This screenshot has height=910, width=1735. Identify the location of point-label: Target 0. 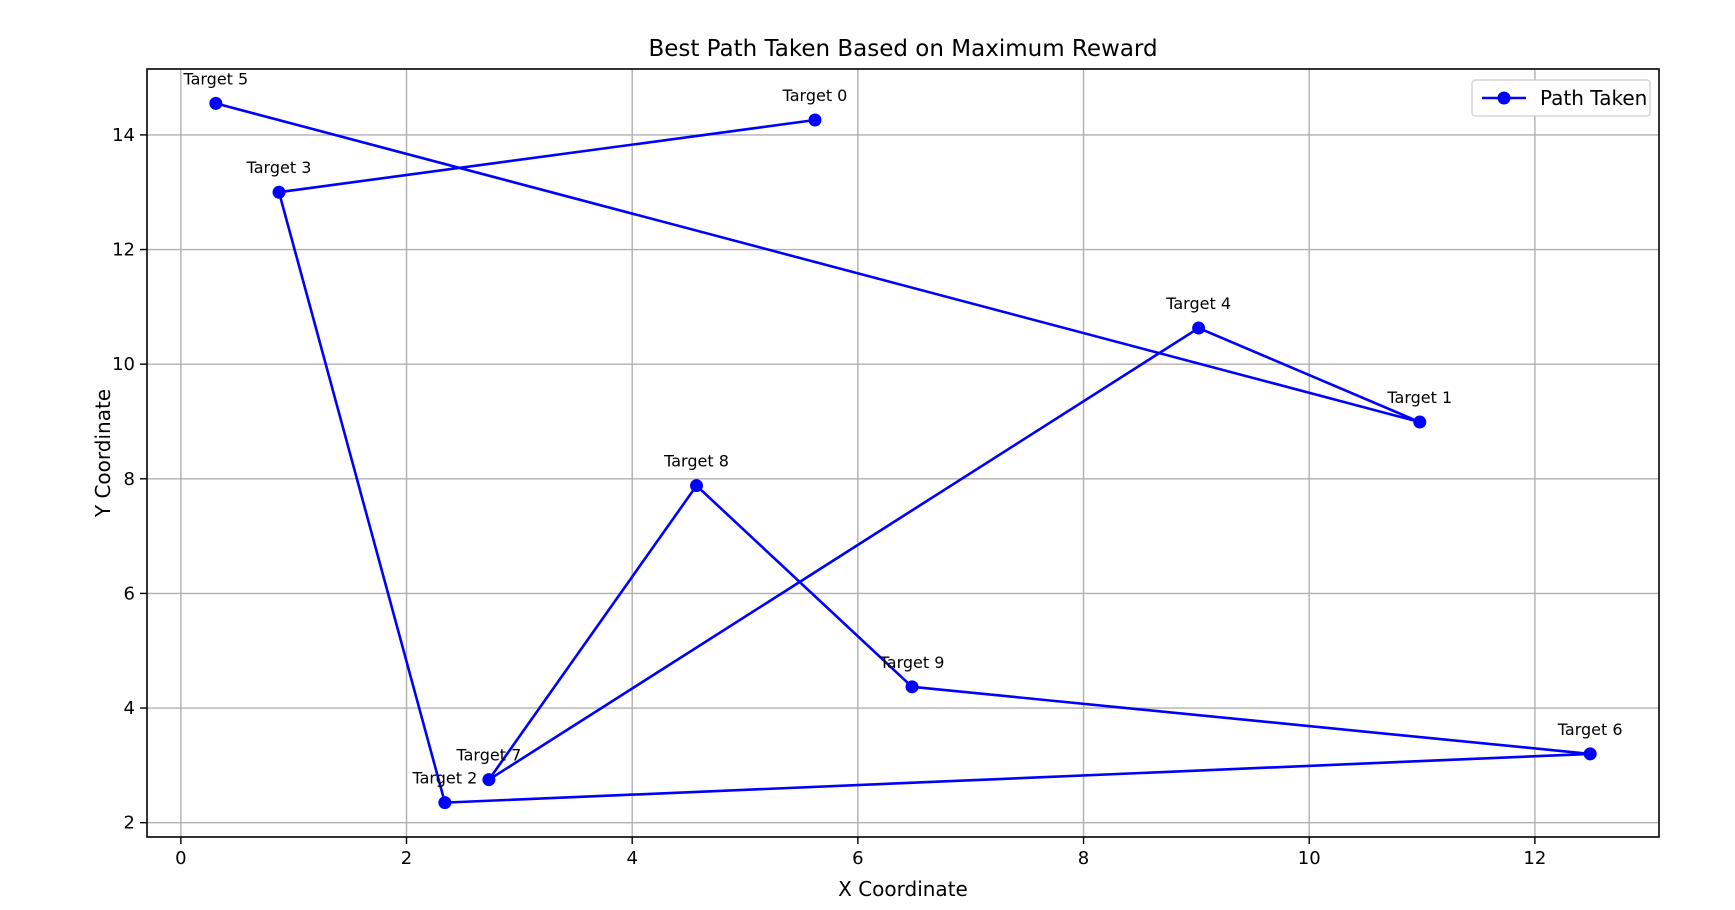
(815, 95).